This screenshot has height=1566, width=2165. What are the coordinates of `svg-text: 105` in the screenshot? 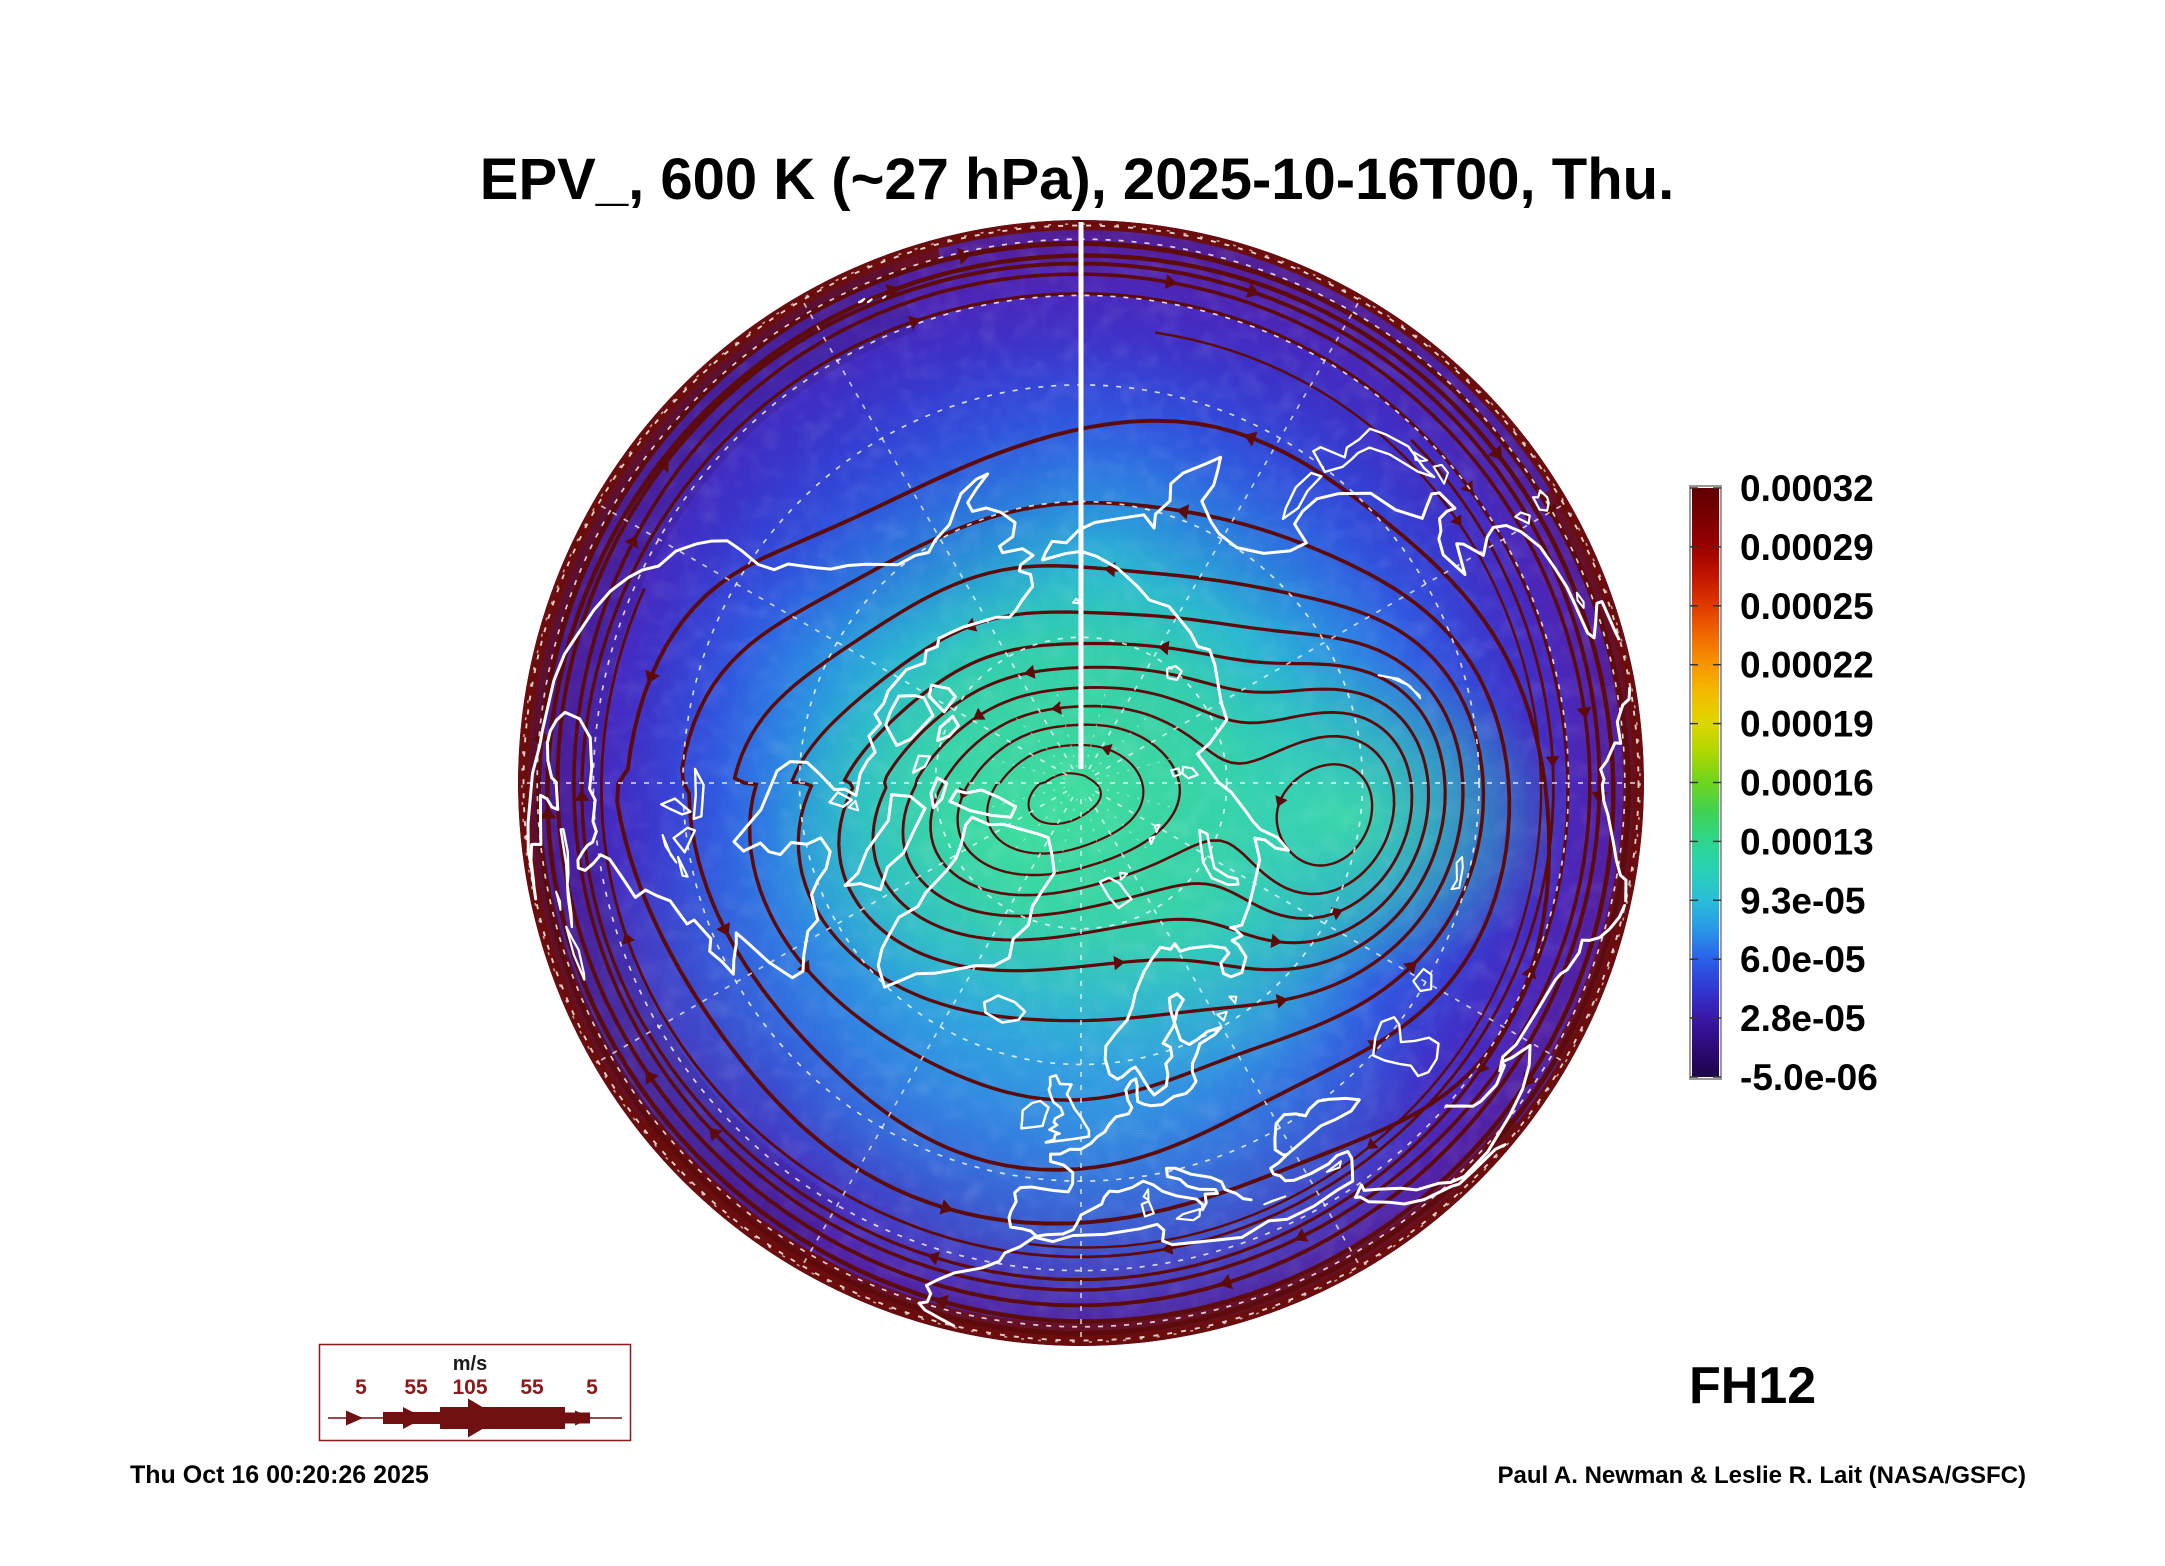 It's located at (469, 1387).